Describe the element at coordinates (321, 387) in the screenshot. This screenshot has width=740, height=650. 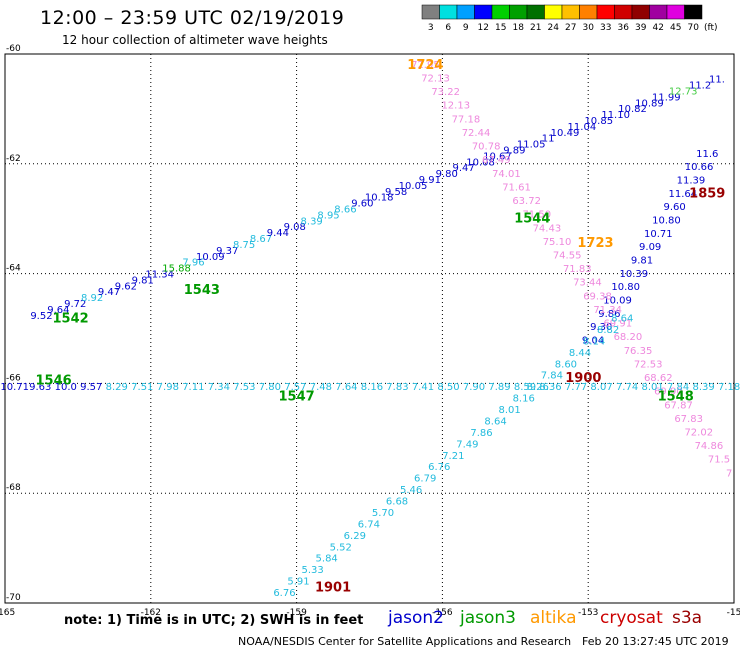
I see `wave-height-value: 7.48` at that location.